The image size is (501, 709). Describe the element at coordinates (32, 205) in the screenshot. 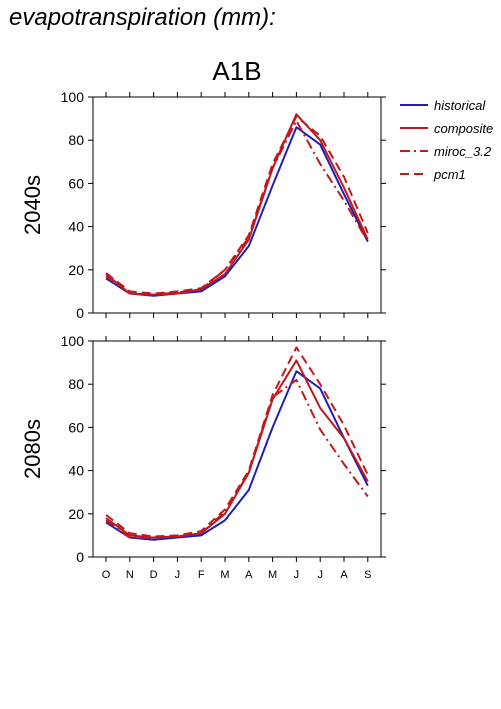

I see `y-axis-label: 2040s` at that location.